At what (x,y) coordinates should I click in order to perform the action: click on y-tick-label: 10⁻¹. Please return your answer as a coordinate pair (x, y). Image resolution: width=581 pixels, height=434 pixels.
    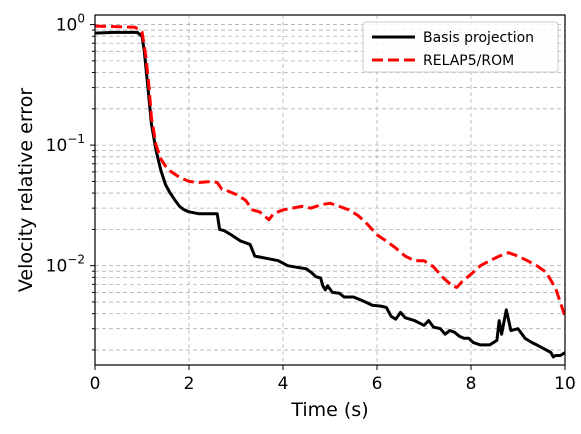
    Looking at the image, I should click on (65, 144).